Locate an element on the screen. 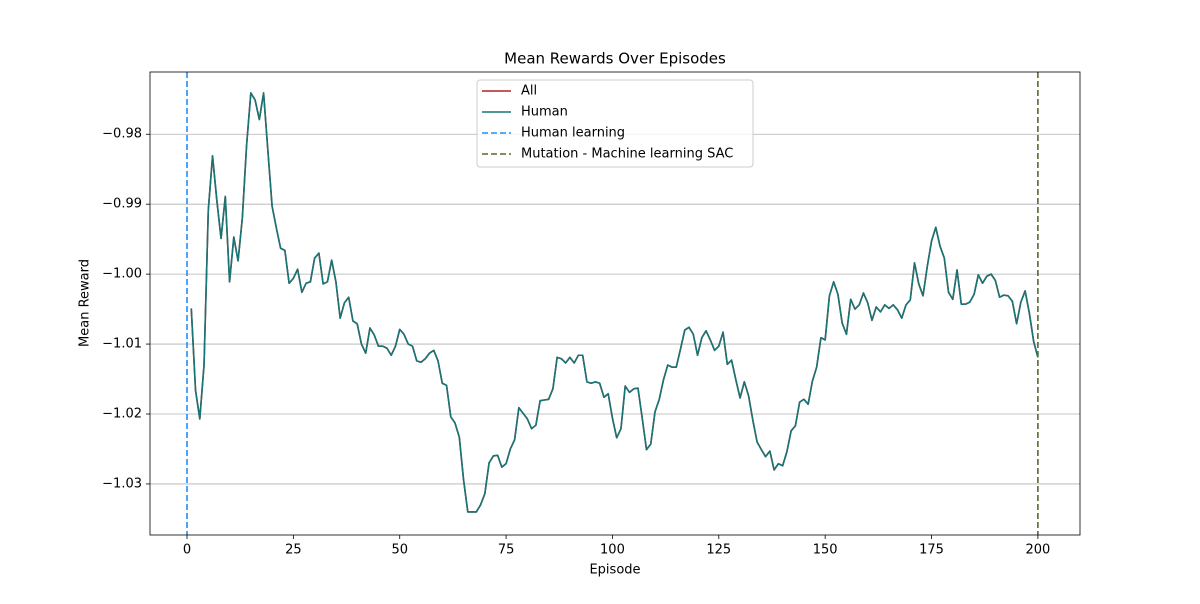 The image size is (1200, 604). x-axis-label: Episode is located at coordinates (614, 570).